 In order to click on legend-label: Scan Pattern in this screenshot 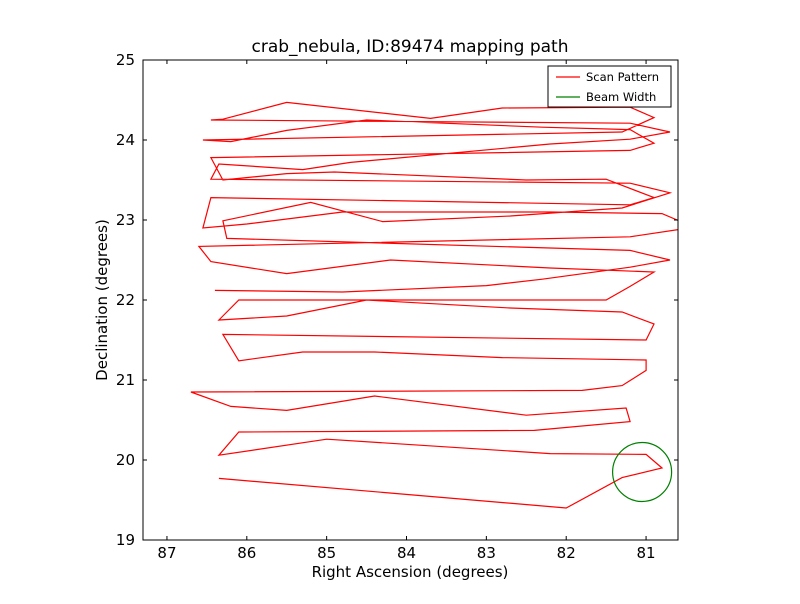, I will do `click(622, 77)`.